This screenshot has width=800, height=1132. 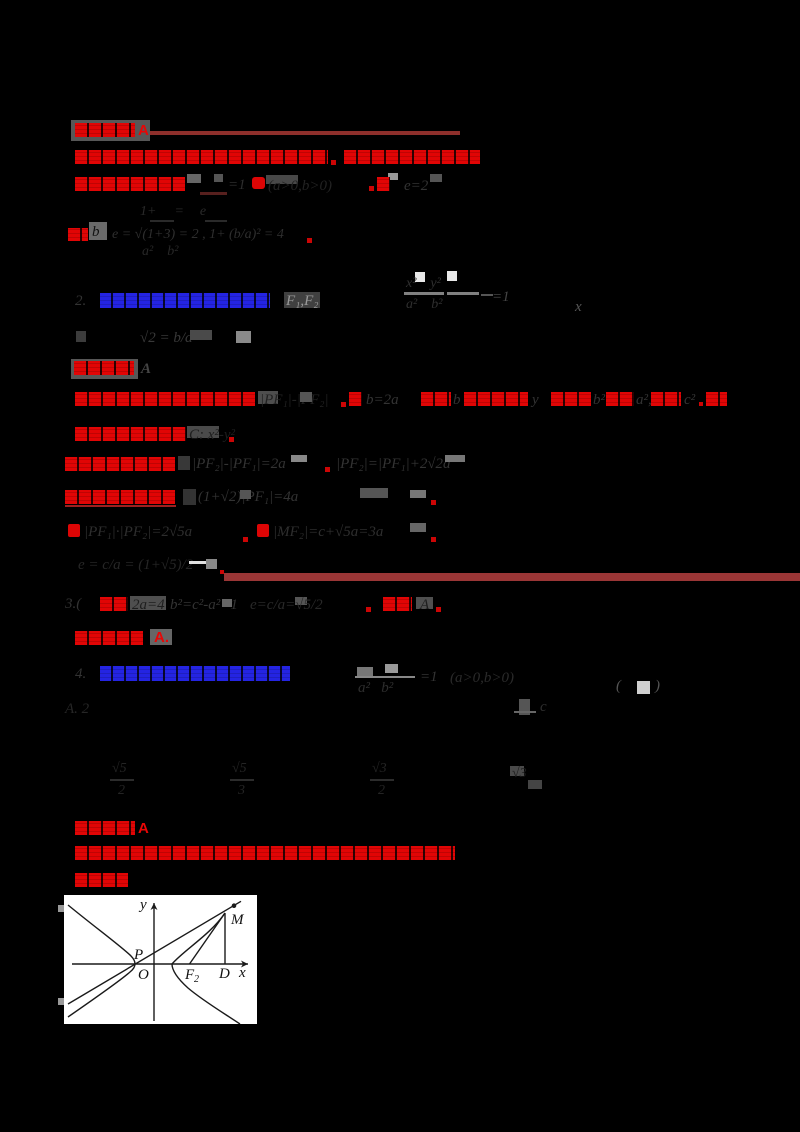 What do you see at coordinates (196, 979) in the screenshot?
I see `svg-text: 2` at bounding box center [196, 979].